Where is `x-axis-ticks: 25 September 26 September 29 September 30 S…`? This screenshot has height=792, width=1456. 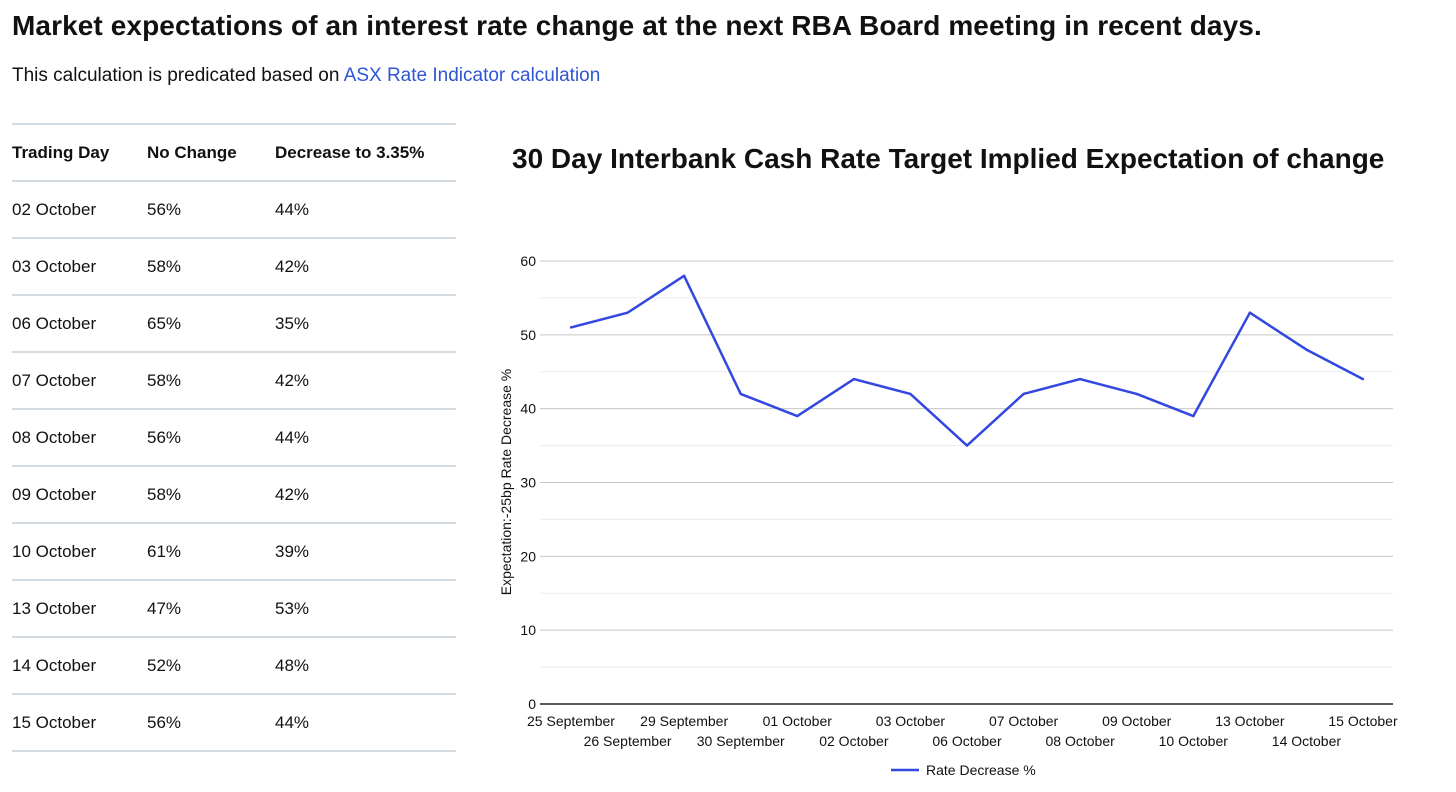
x-axis-ticks: 25 September 26 September 29 September 30 S… is located at coordinates (962, 731).